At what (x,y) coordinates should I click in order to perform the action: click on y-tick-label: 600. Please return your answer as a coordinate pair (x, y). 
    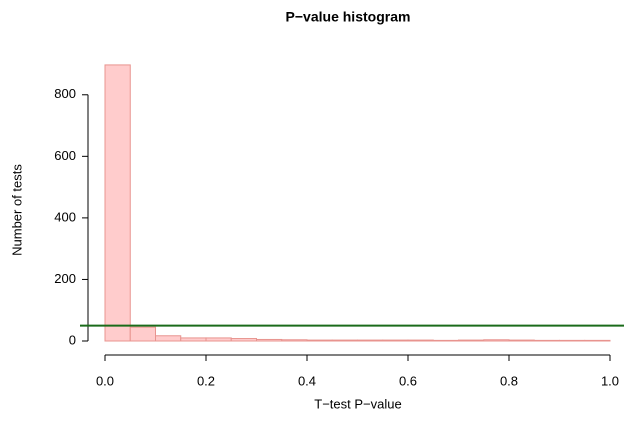
    Looking at the image, I should click on (65, 155).